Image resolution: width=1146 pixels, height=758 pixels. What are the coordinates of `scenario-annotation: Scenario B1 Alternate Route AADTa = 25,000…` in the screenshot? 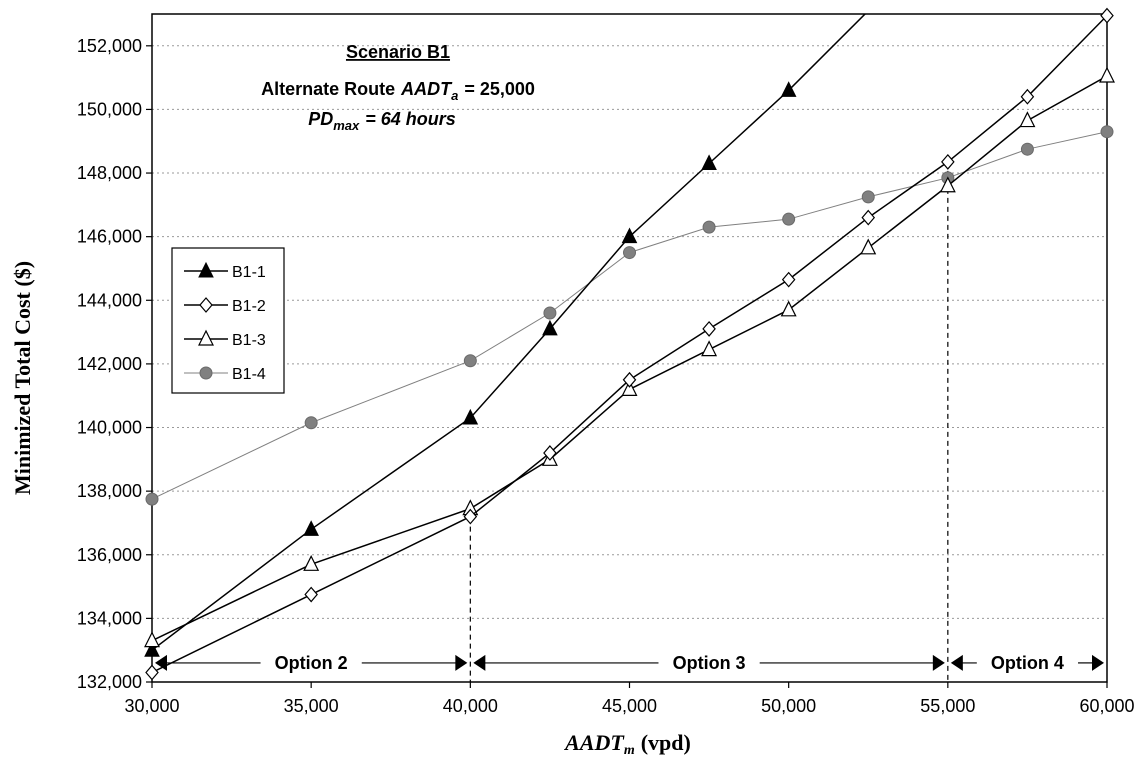 It's located at (398, 87).